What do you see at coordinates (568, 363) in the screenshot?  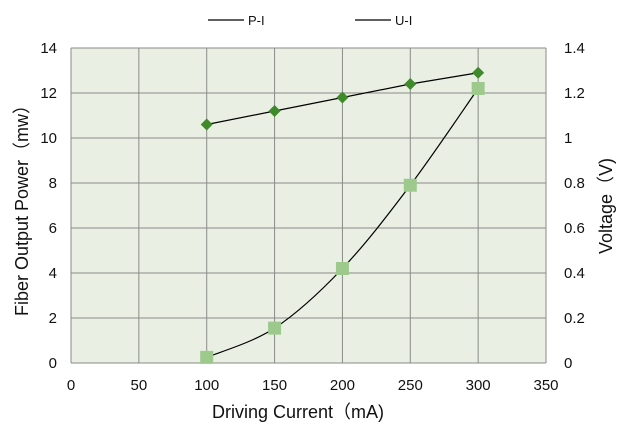 I see `y-right-tick-label: 0` at bounding box center [568, 363].